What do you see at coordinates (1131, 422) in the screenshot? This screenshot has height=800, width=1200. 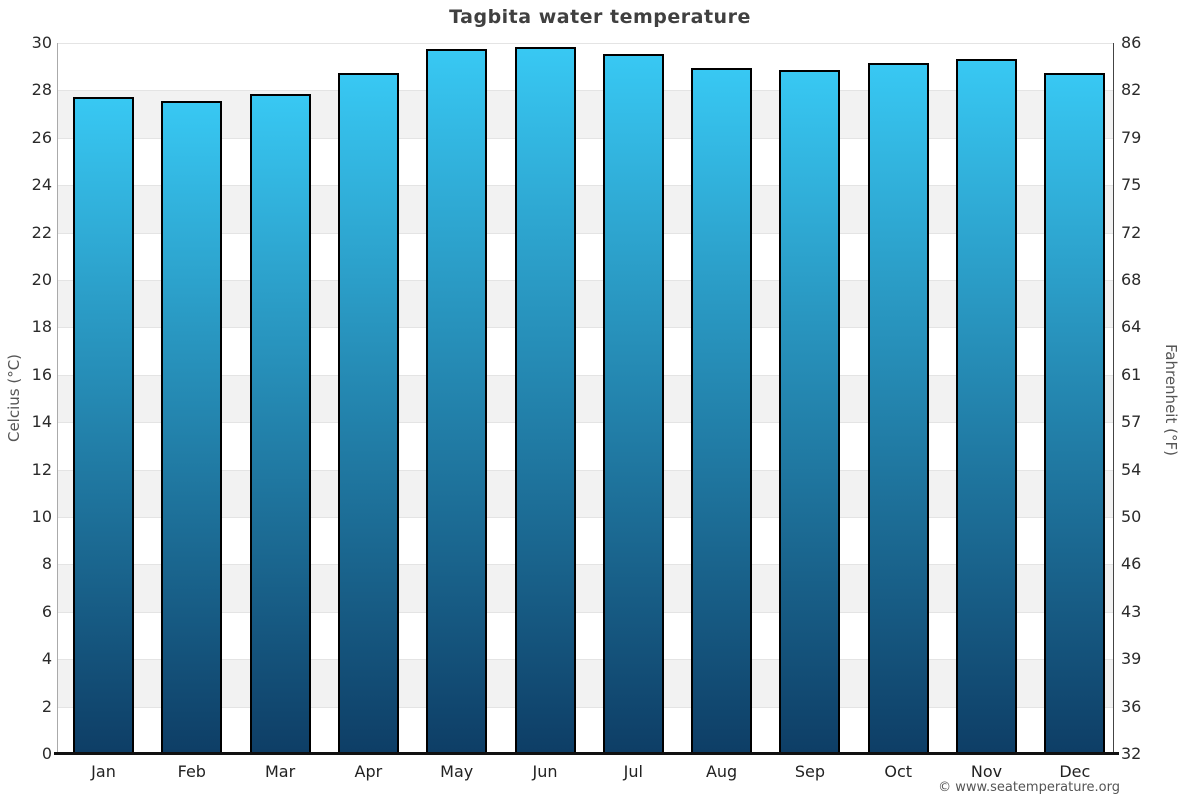 I see `fahrenheit-tick-57: 57` at bounding box center [1131, 422].